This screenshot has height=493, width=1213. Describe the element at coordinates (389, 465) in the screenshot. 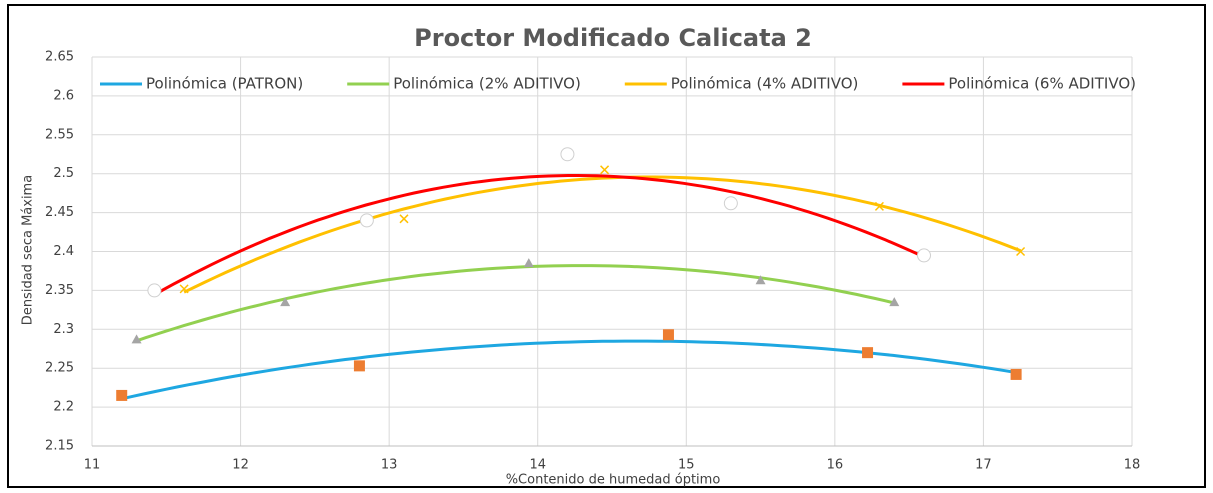

I see `x-tick-label: 13` at that location.